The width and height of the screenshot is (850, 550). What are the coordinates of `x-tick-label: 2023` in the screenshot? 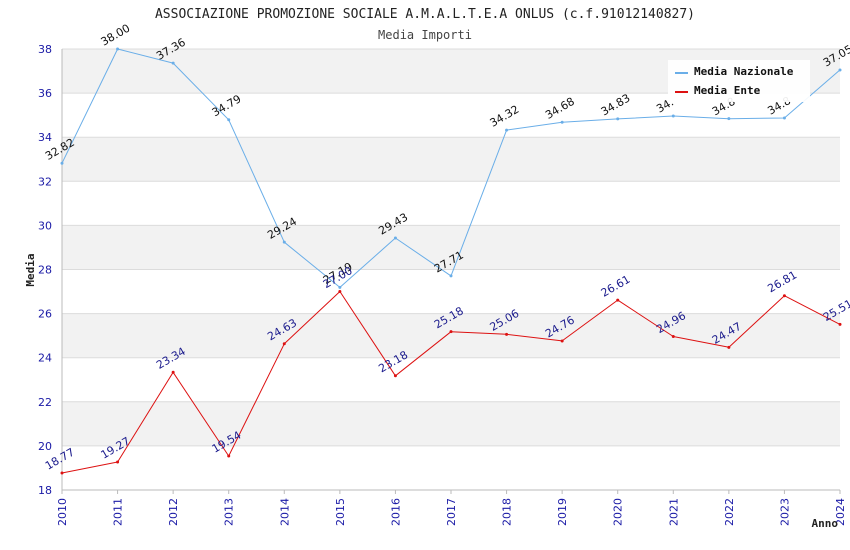 It's located at (784, 512).